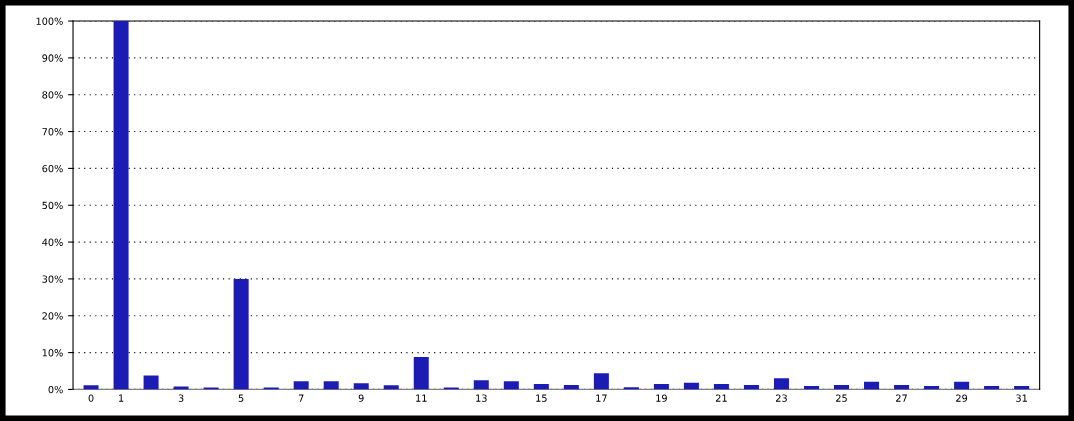  I want to click on x-tick-label: 29, so click(962, 398).